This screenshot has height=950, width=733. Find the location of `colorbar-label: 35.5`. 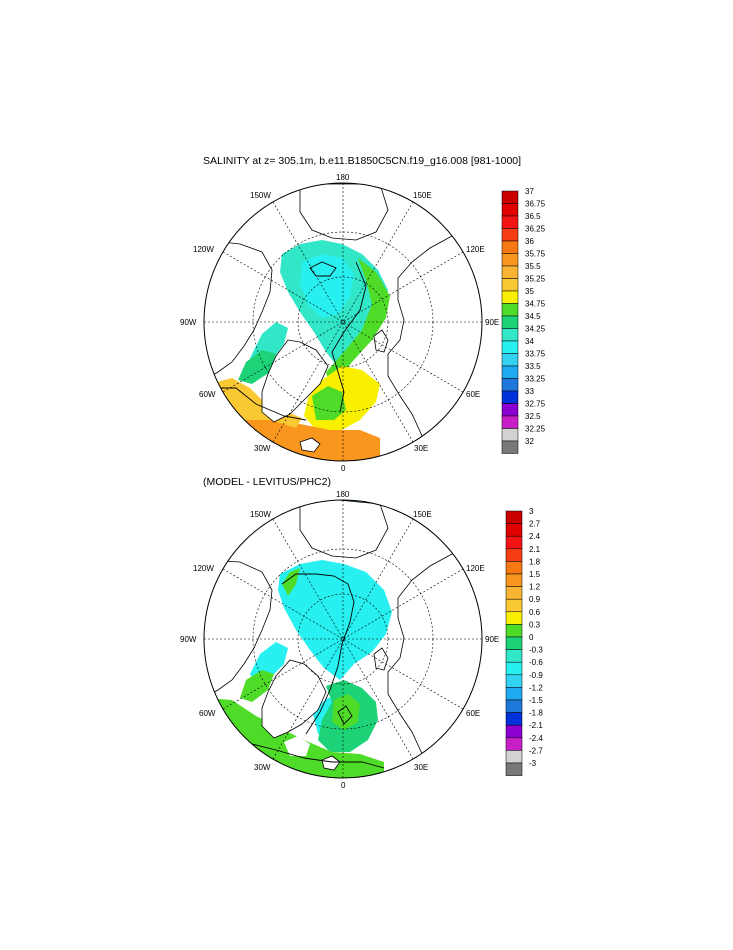

colorbar-label: 35.5 is located at coordinates (533, 266).